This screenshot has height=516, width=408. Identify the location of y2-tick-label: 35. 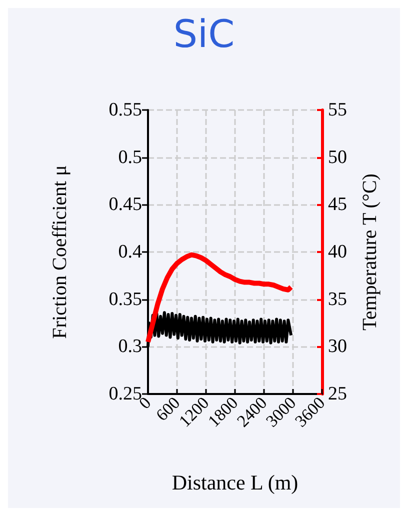
(337, 299).